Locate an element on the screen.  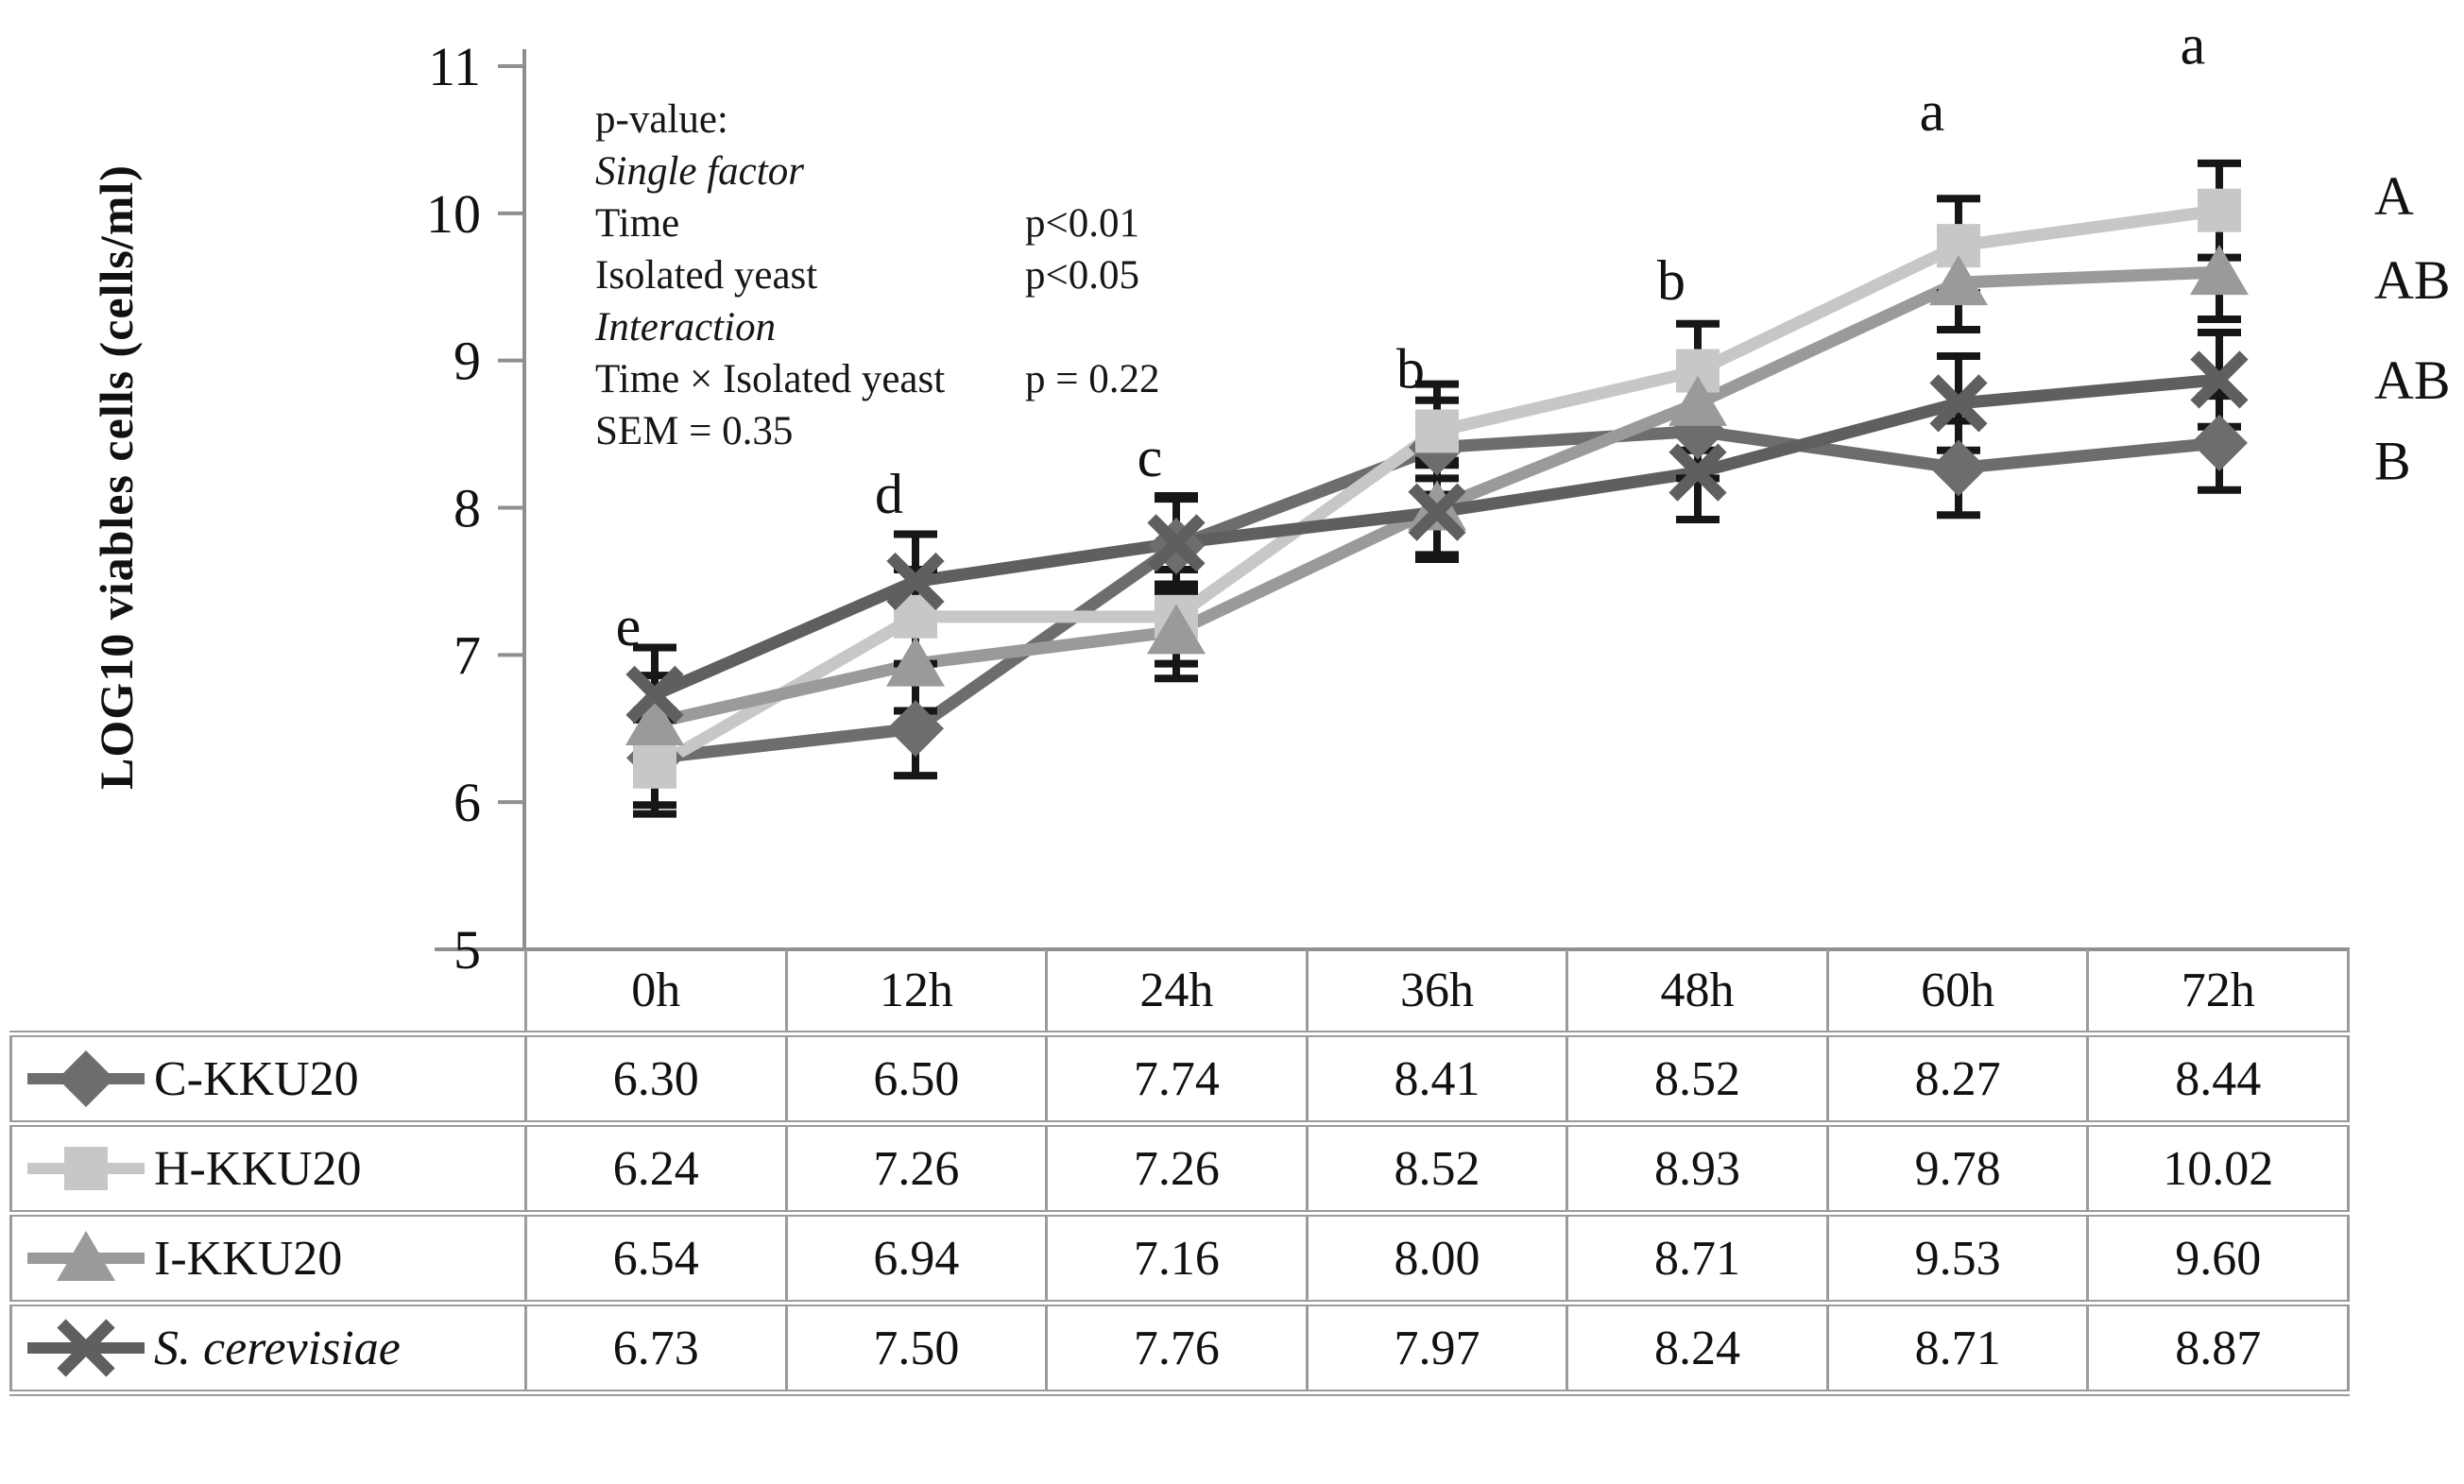
x-legend-icon is located at coordinates (86, 1348).